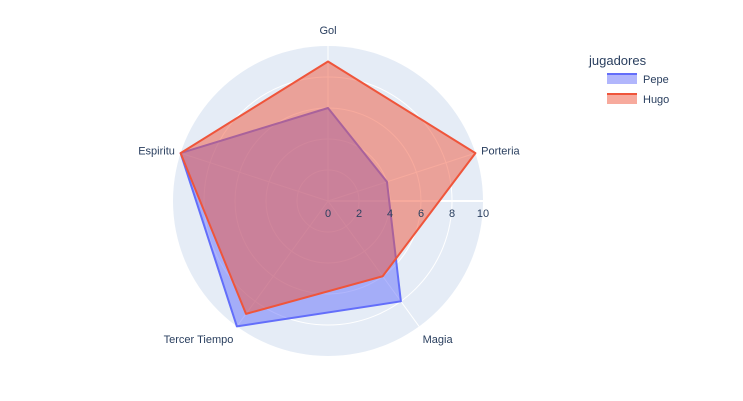 This screenshot has height=401, width=743. Describe the element at coordinates (156, 152) in the screenshot. I see `axis-label: Espiritu` at that location.